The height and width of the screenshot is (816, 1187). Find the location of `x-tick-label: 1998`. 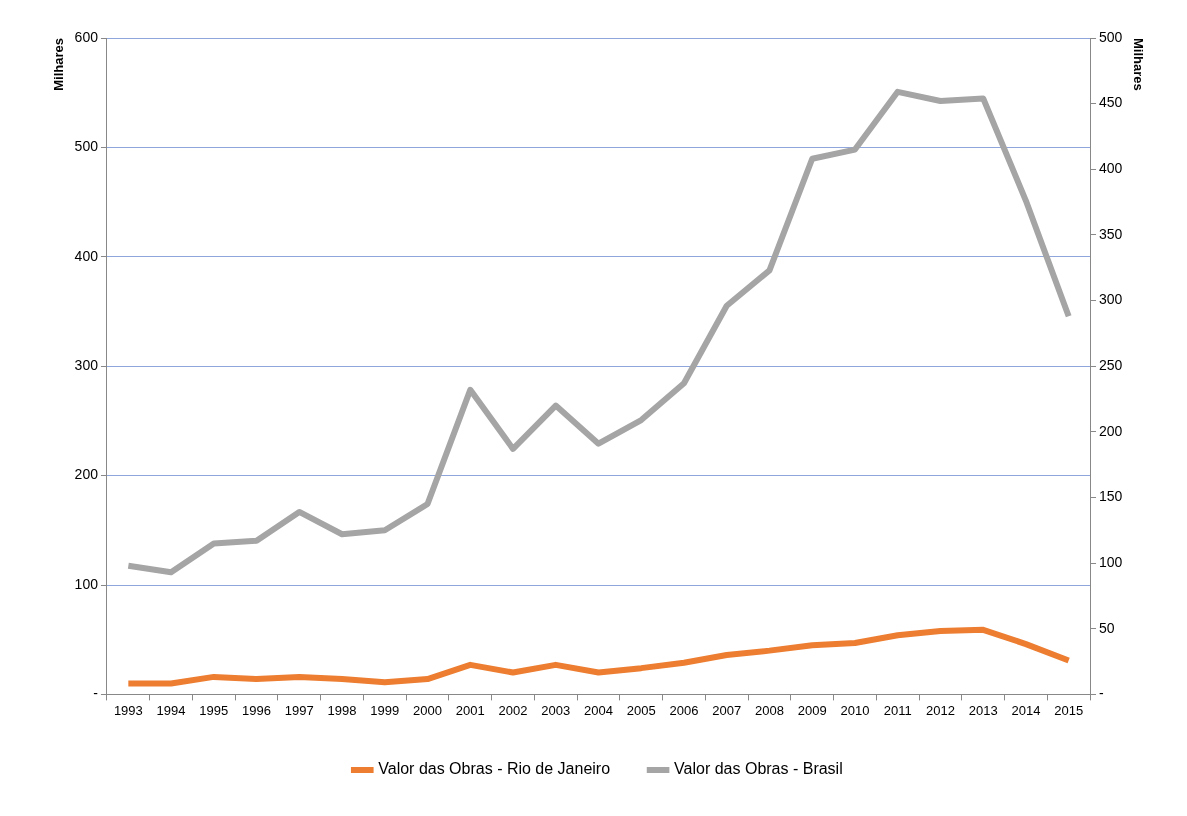

x-tick-label: 1998 is located at coordinates (342, 710).